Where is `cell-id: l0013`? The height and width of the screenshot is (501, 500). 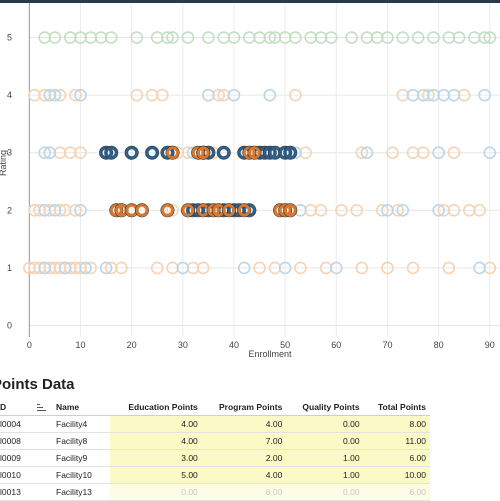
cell-id: l0013 is located at coordinates (15, 492).